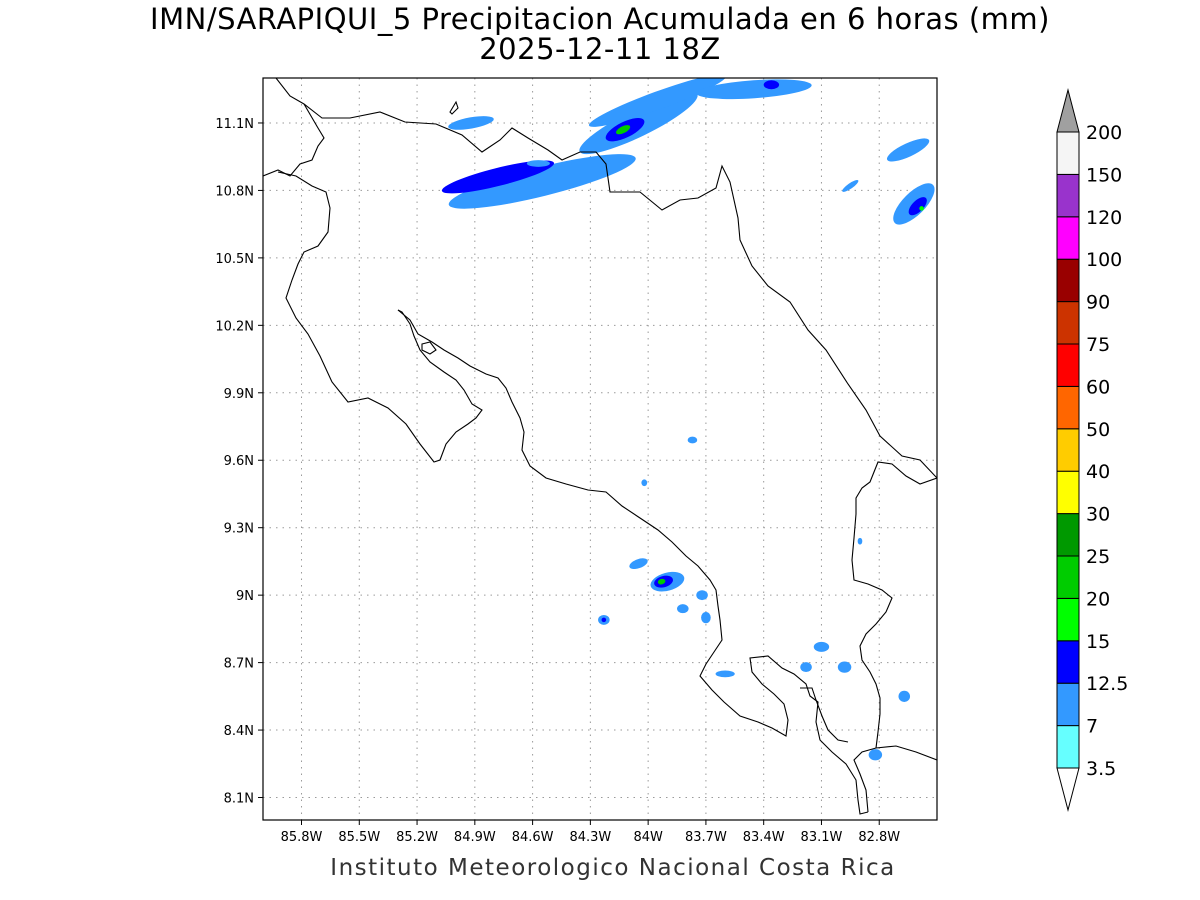 The height and width of the screenshot is (900, 1200). Describe the element at coordinates (1092, 727) in the screenshot. I see `colorbar-level-label: 7` at that location.